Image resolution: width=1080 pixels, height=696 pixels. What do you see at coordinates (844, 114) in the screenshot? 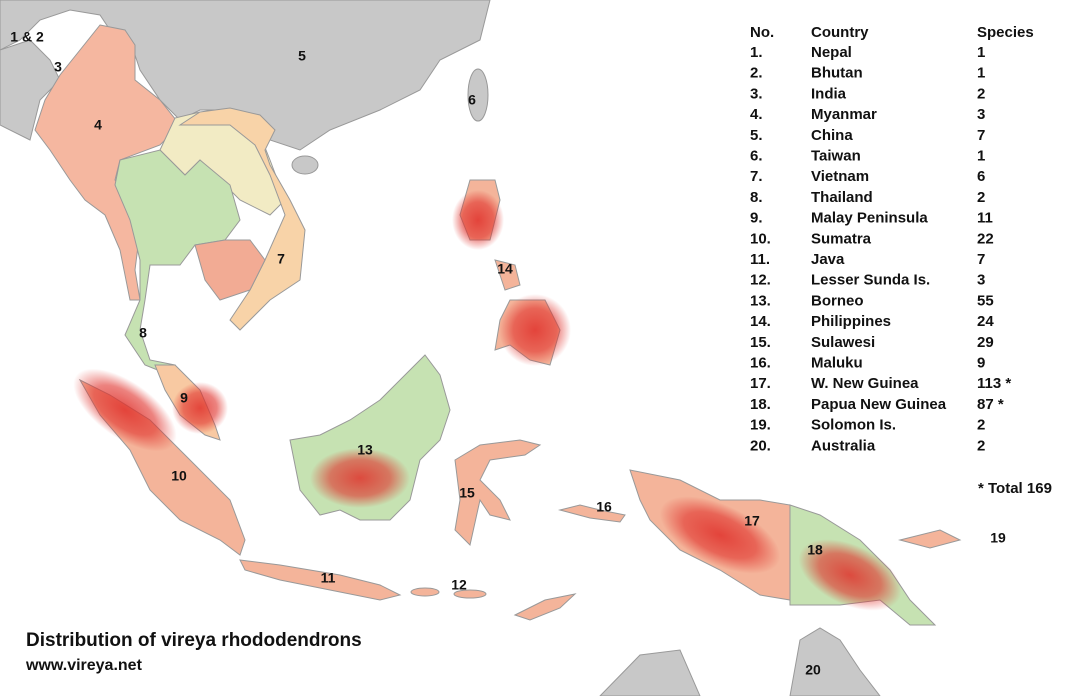
I see `table-cell: Myanmar` at bounding box center [844, 114].